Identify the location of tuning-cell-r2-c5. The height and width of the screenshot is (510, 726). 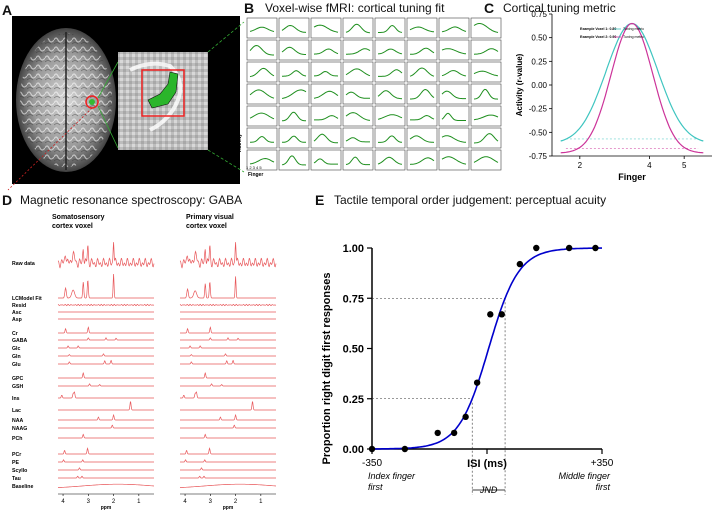
(422, 72).